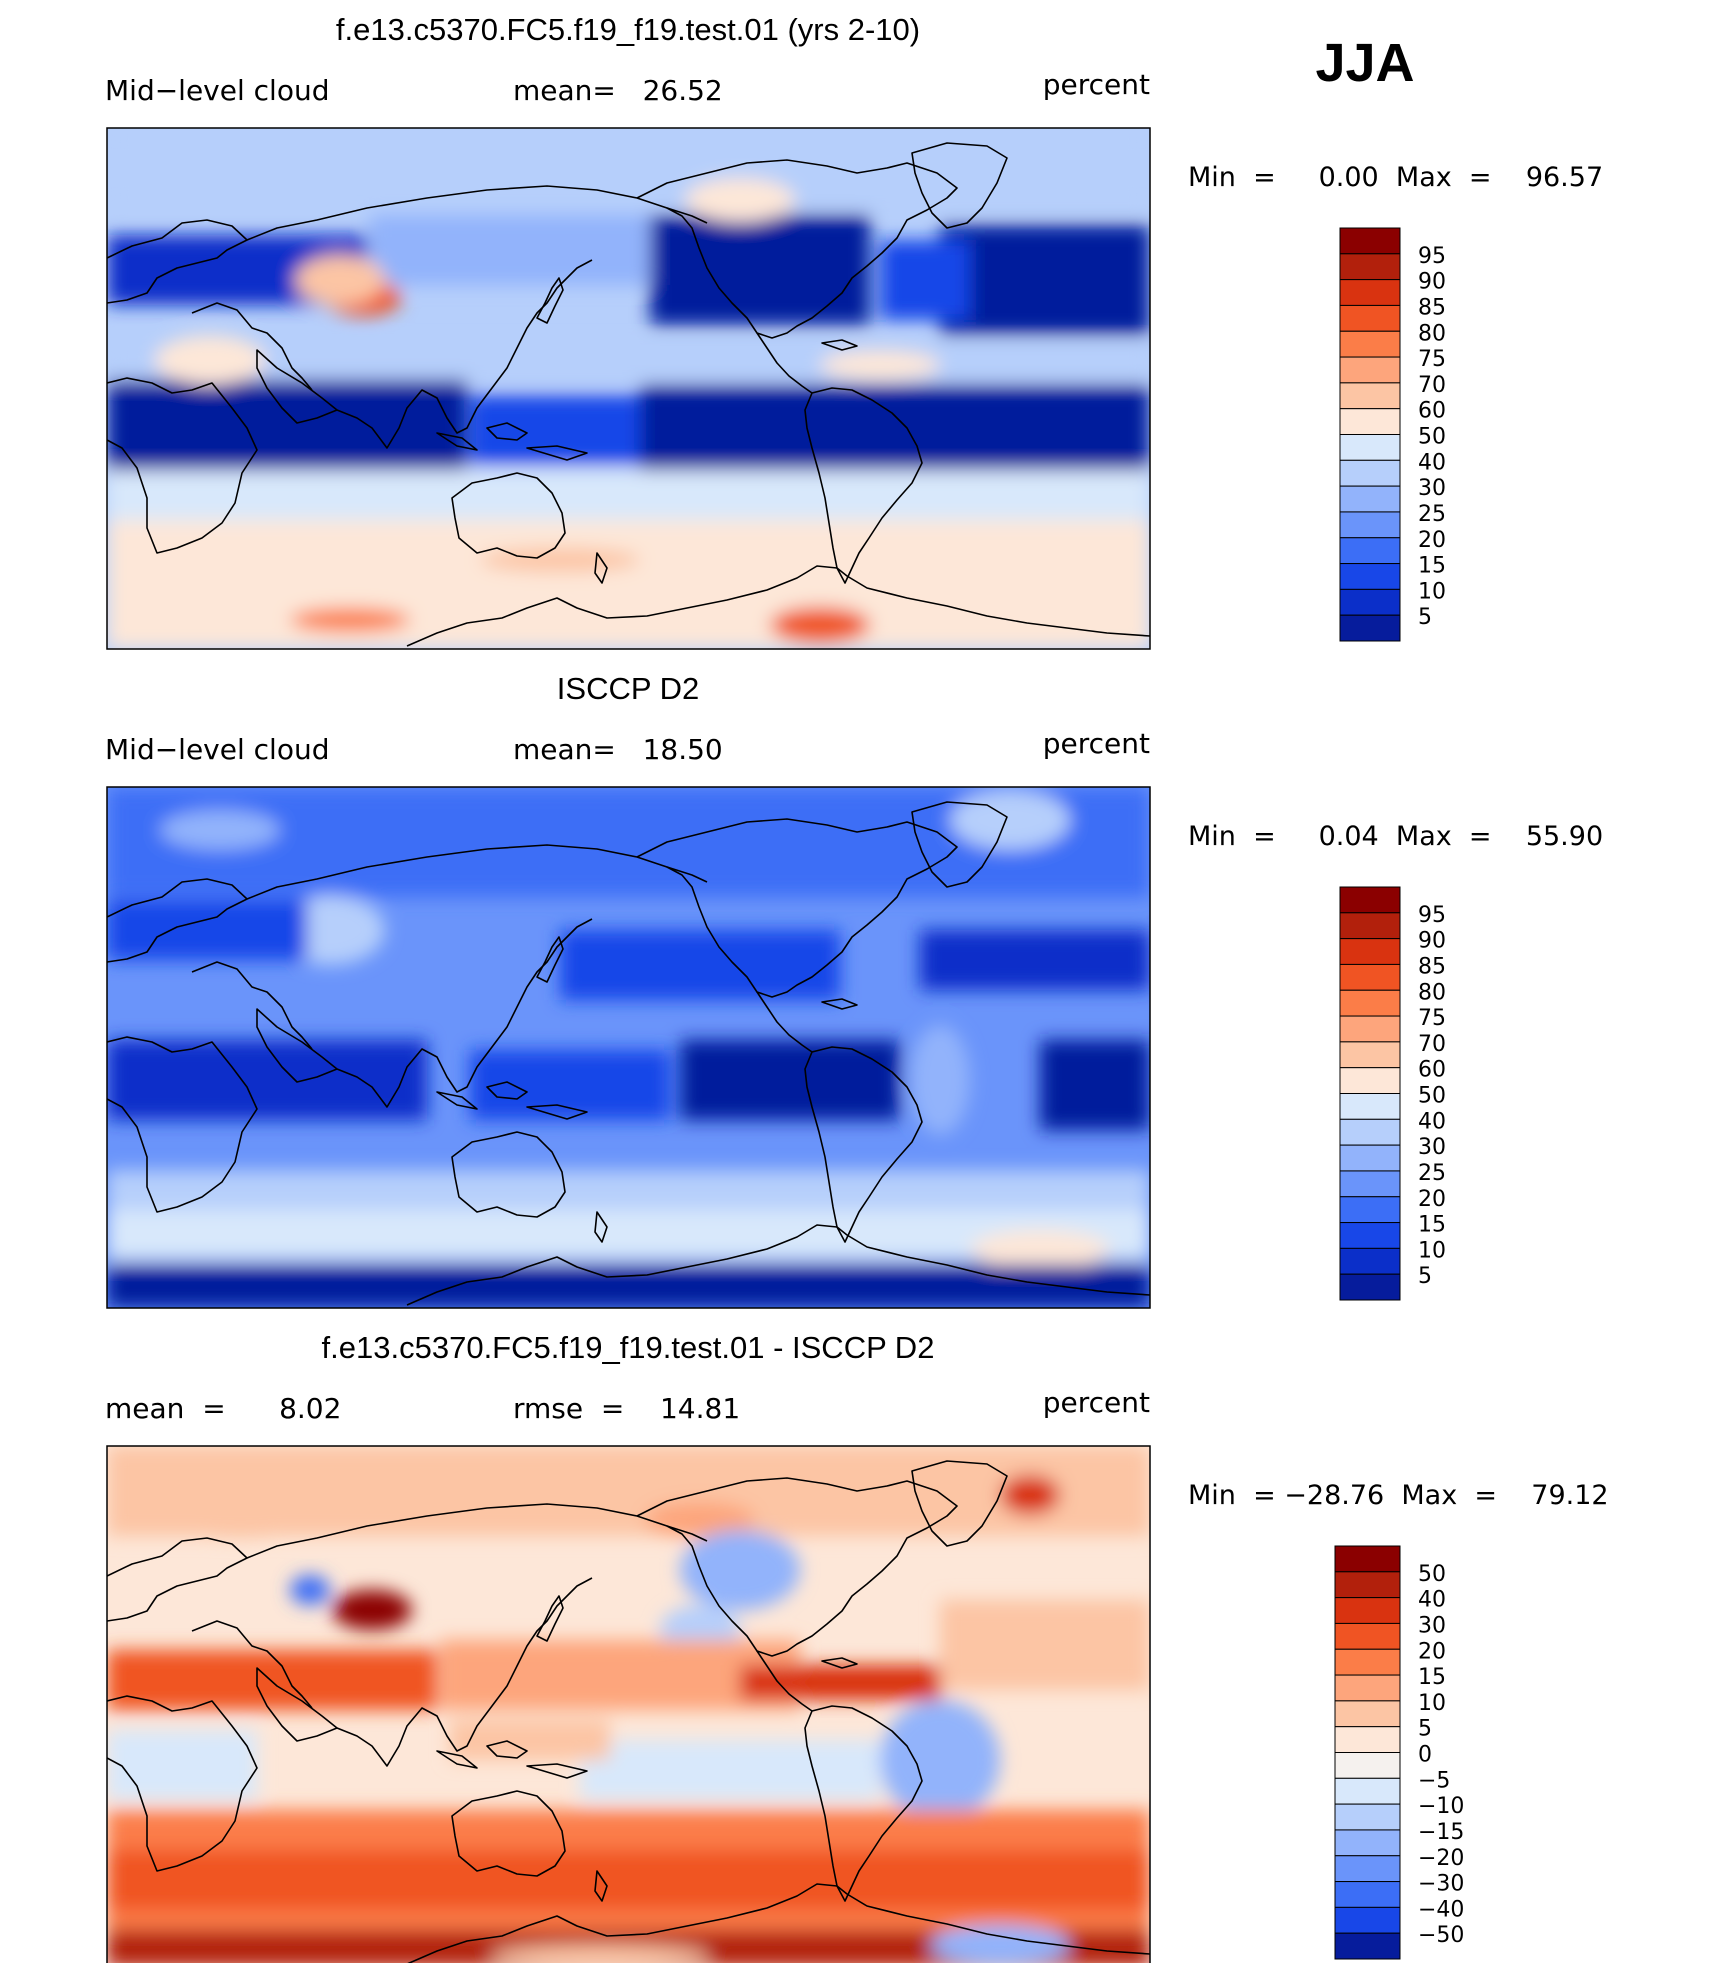 This screenshot has width=1710, height=1963. What do you see at coordinates (1441, 1858) in the screenshot?
I see `colorbar-tick-label: −20` at bounding box center [1441, 1858].